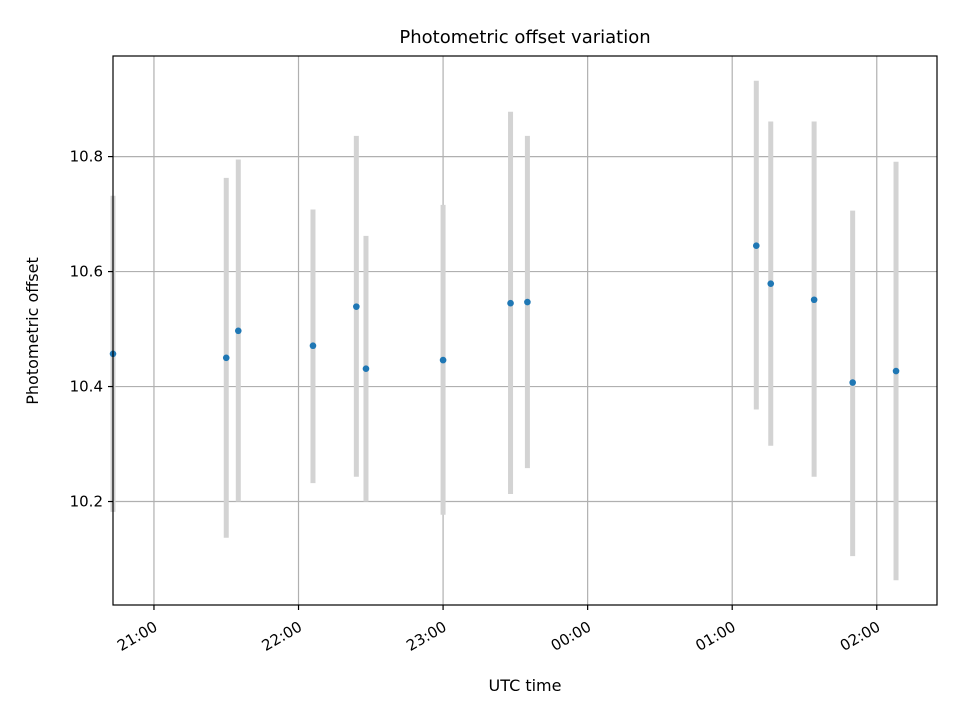  Describe the element at coordinates (86, 387) in the screenshot. I see `y-tick-label: 10.4` at that location.